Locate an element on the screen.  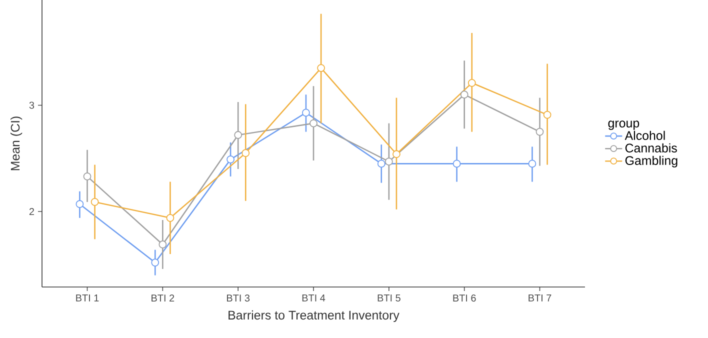
y-axis-title: Mean (CI) is located at coordinates (16, 143).